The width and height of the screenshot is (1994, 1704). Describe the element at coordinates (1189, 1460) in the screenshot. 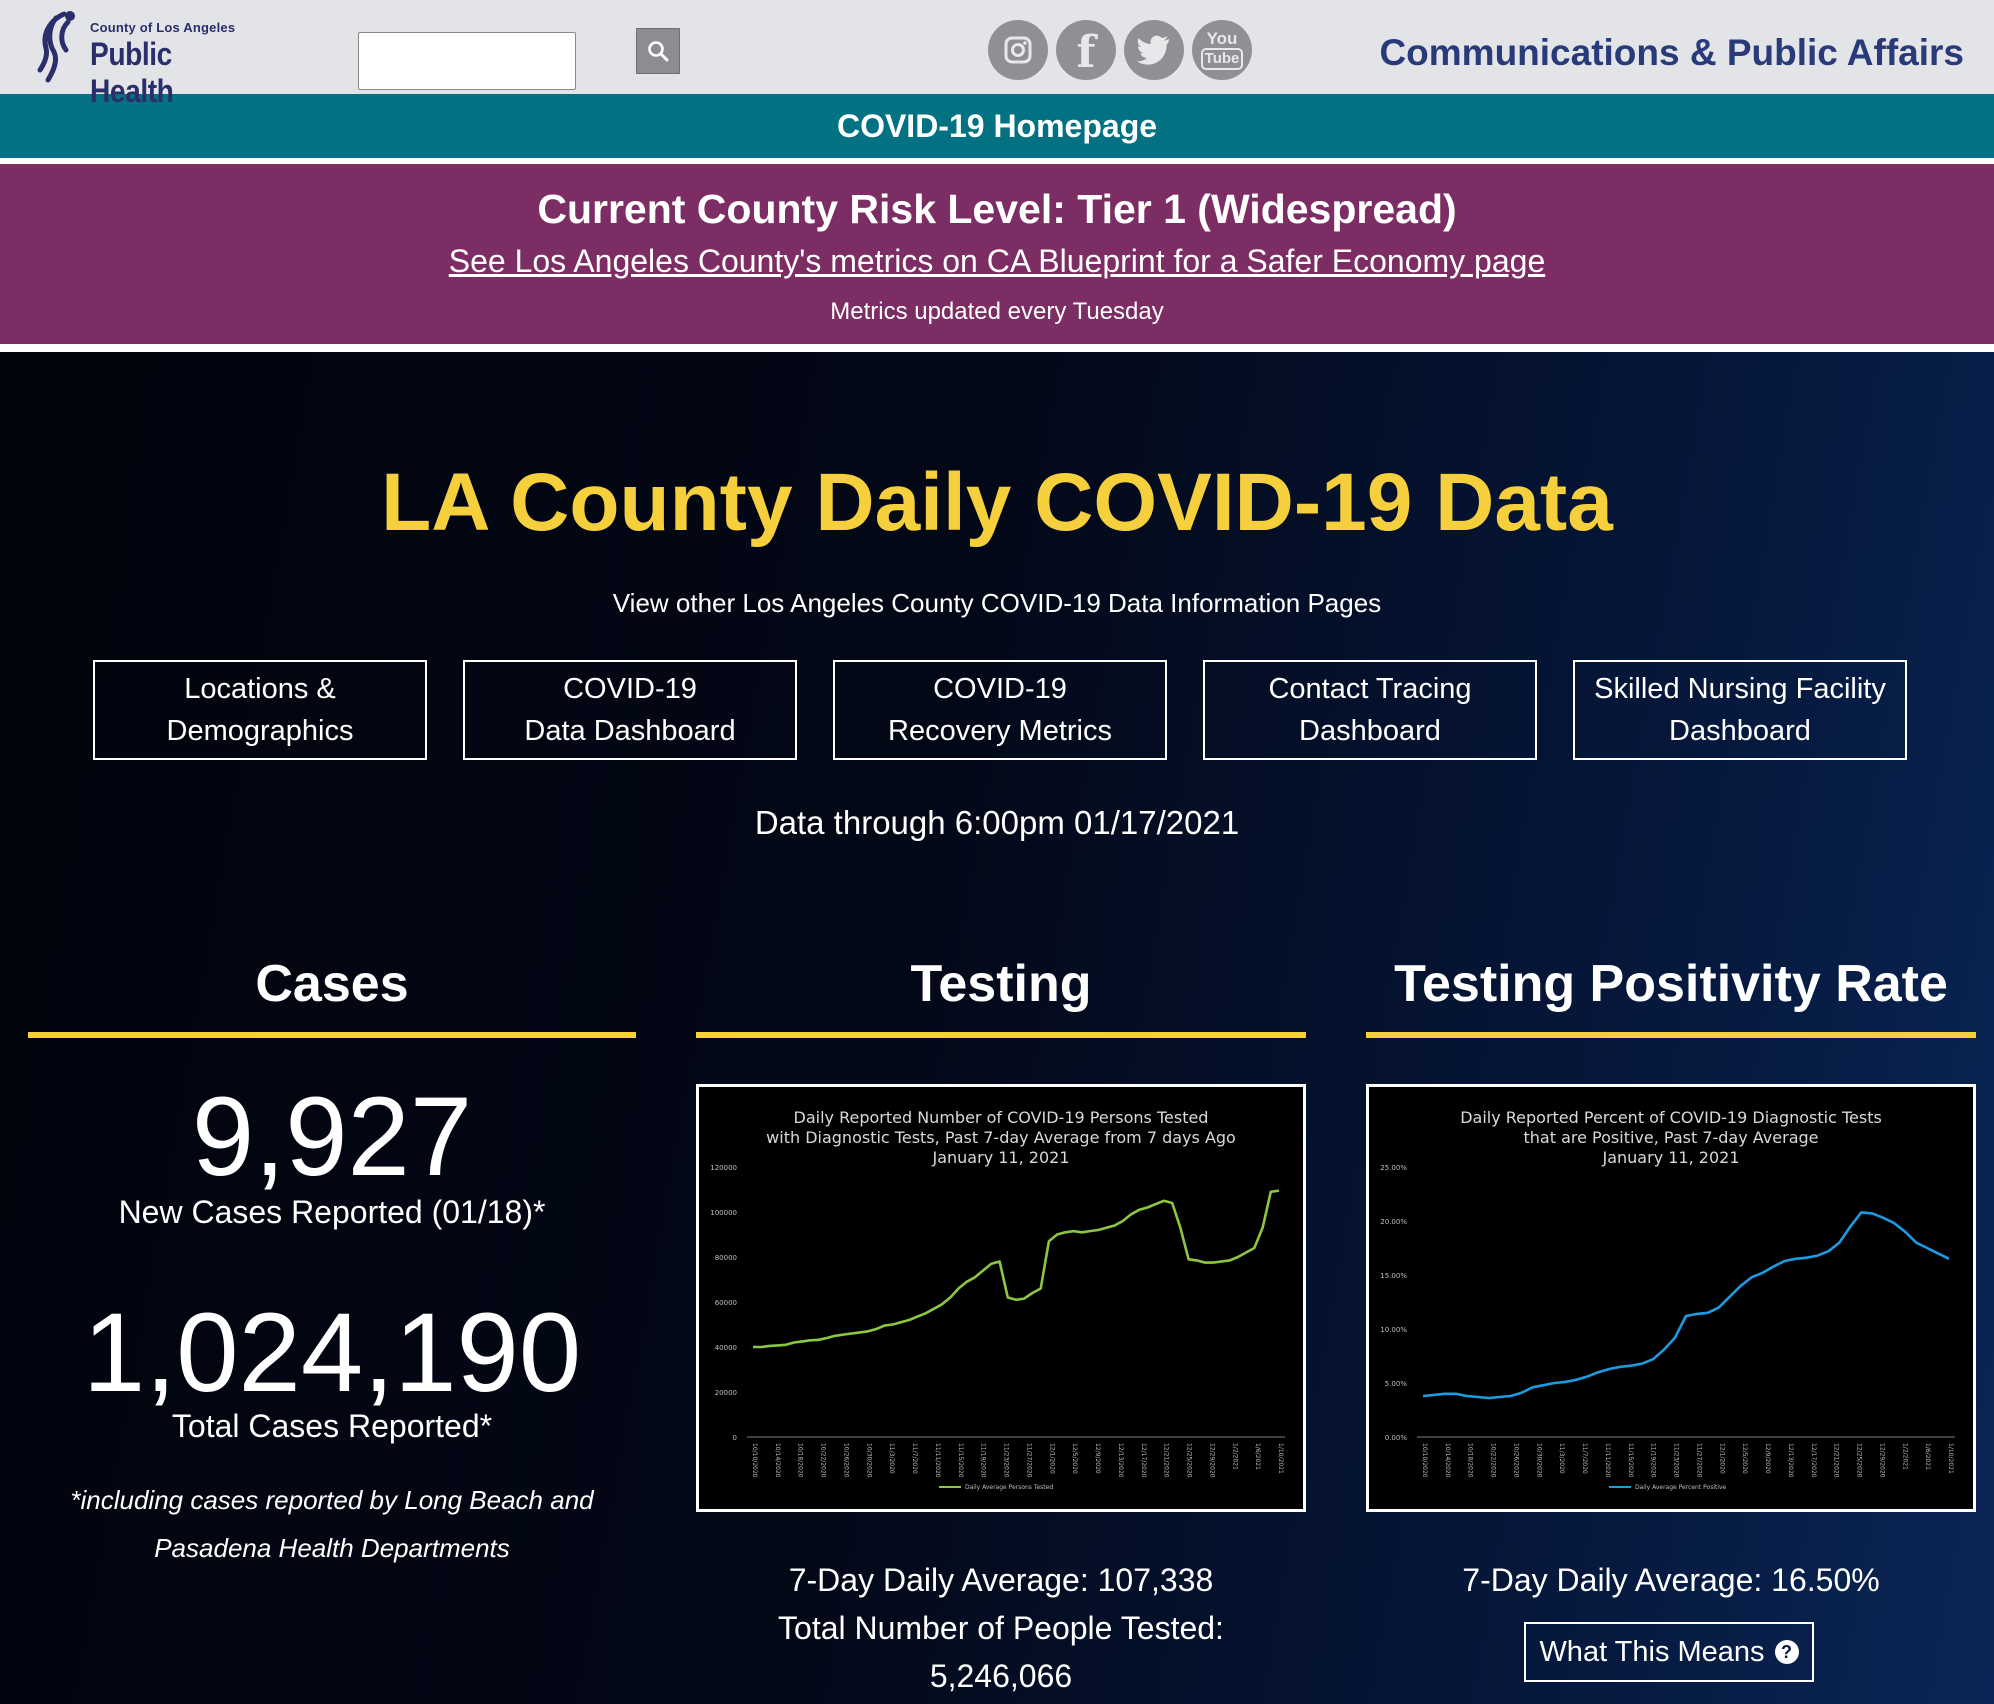

I see `x-tick-label: 12/25/2020` at that location.